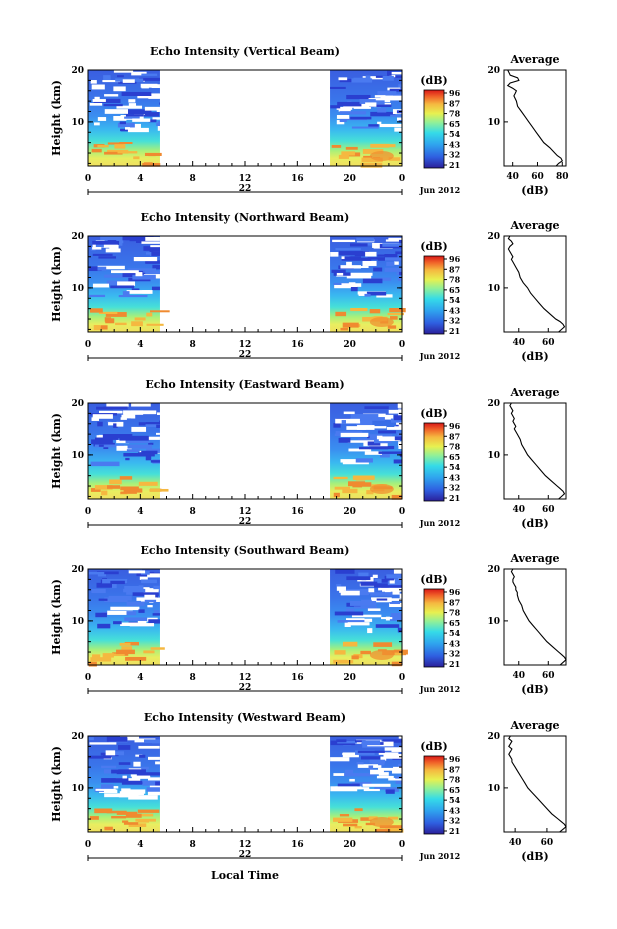 The image size is (617, 929). Describe the element at coordinates (245, 522) in the screenshot. I see `date-label: 22` at that location.